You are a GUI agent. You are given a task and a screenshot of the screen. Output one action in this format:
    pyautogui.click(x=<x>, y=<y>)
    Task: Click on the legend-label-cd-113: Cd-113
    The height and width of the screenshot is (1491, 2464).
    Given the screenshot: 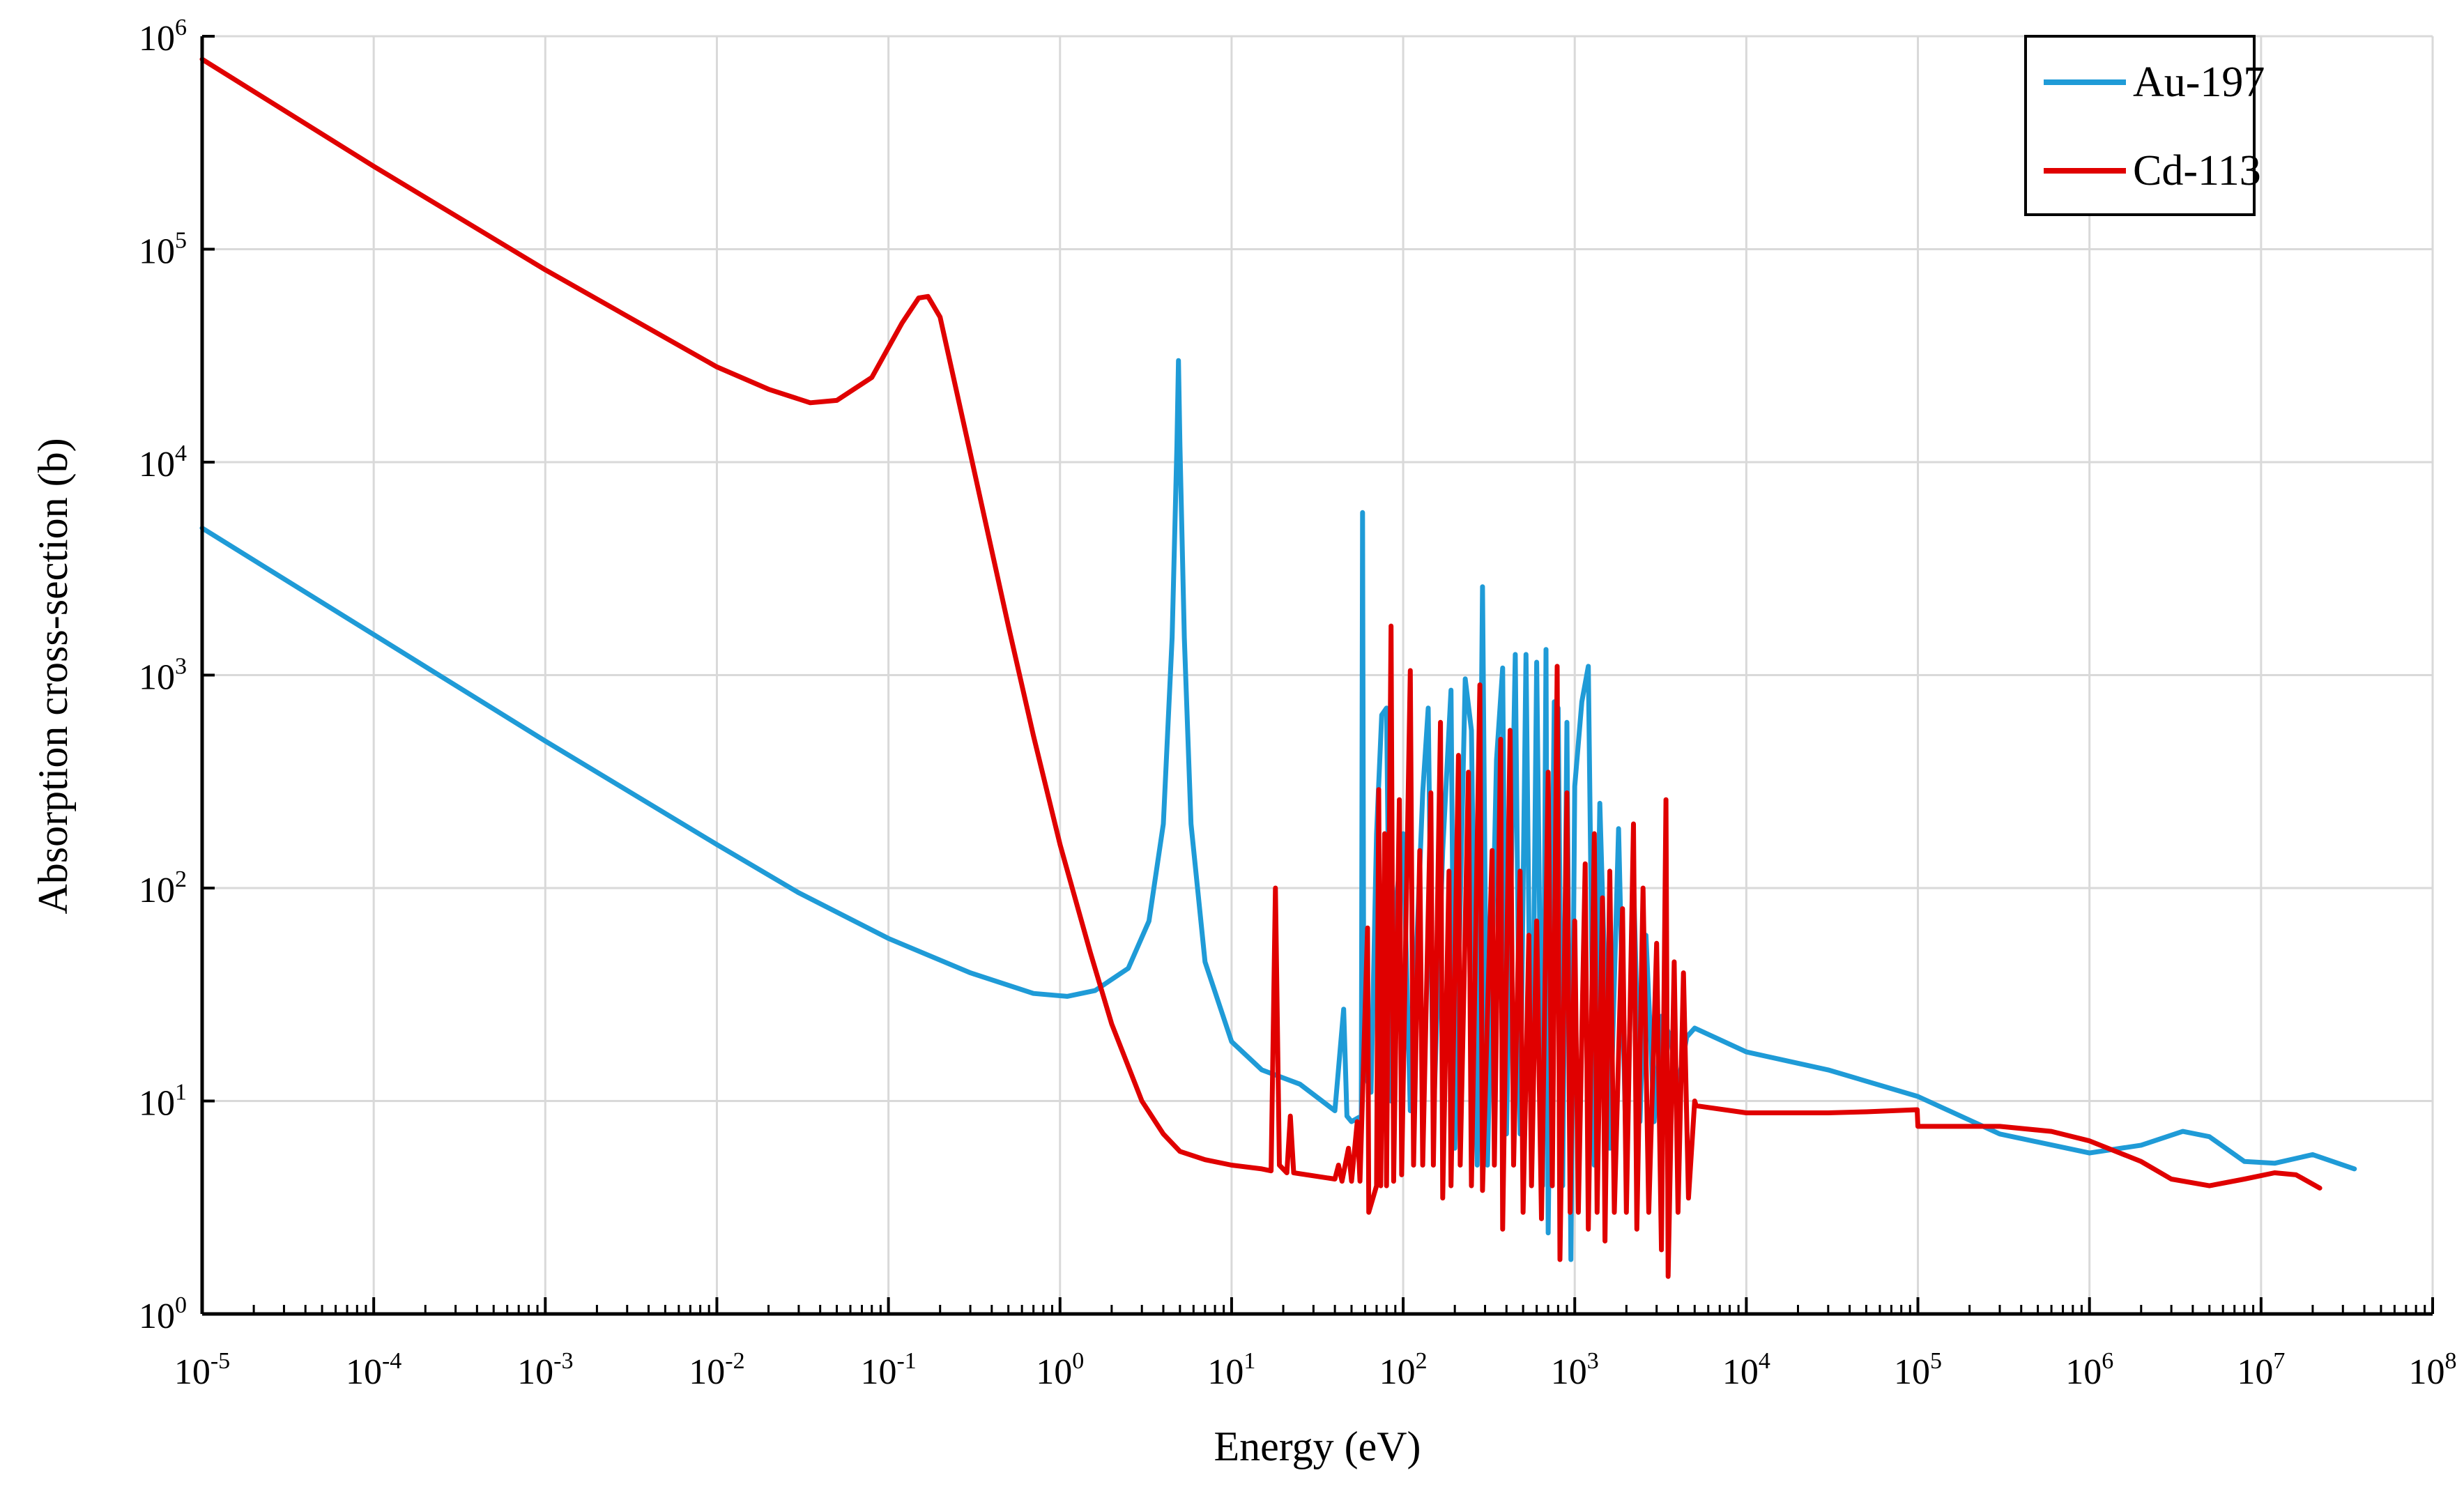 What is the action you would take?
    pyautogui.click(x=2197, y=170)
    